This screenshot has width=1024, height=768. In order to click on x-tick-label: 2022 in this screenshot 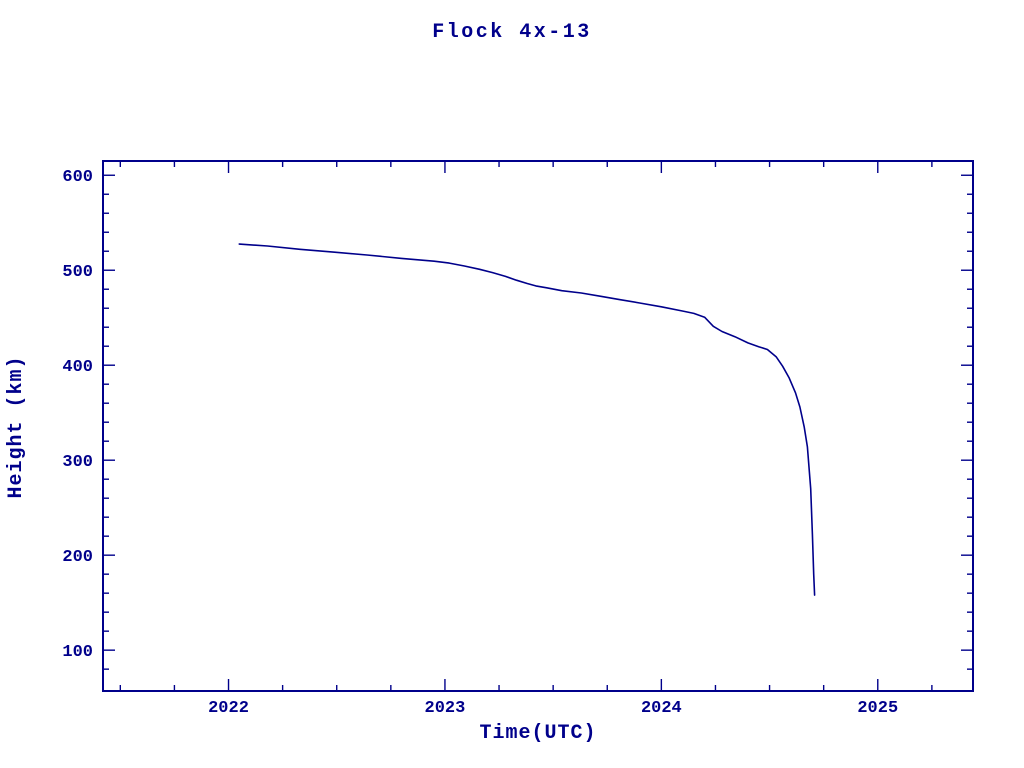, I will do `click(228, 708)`.